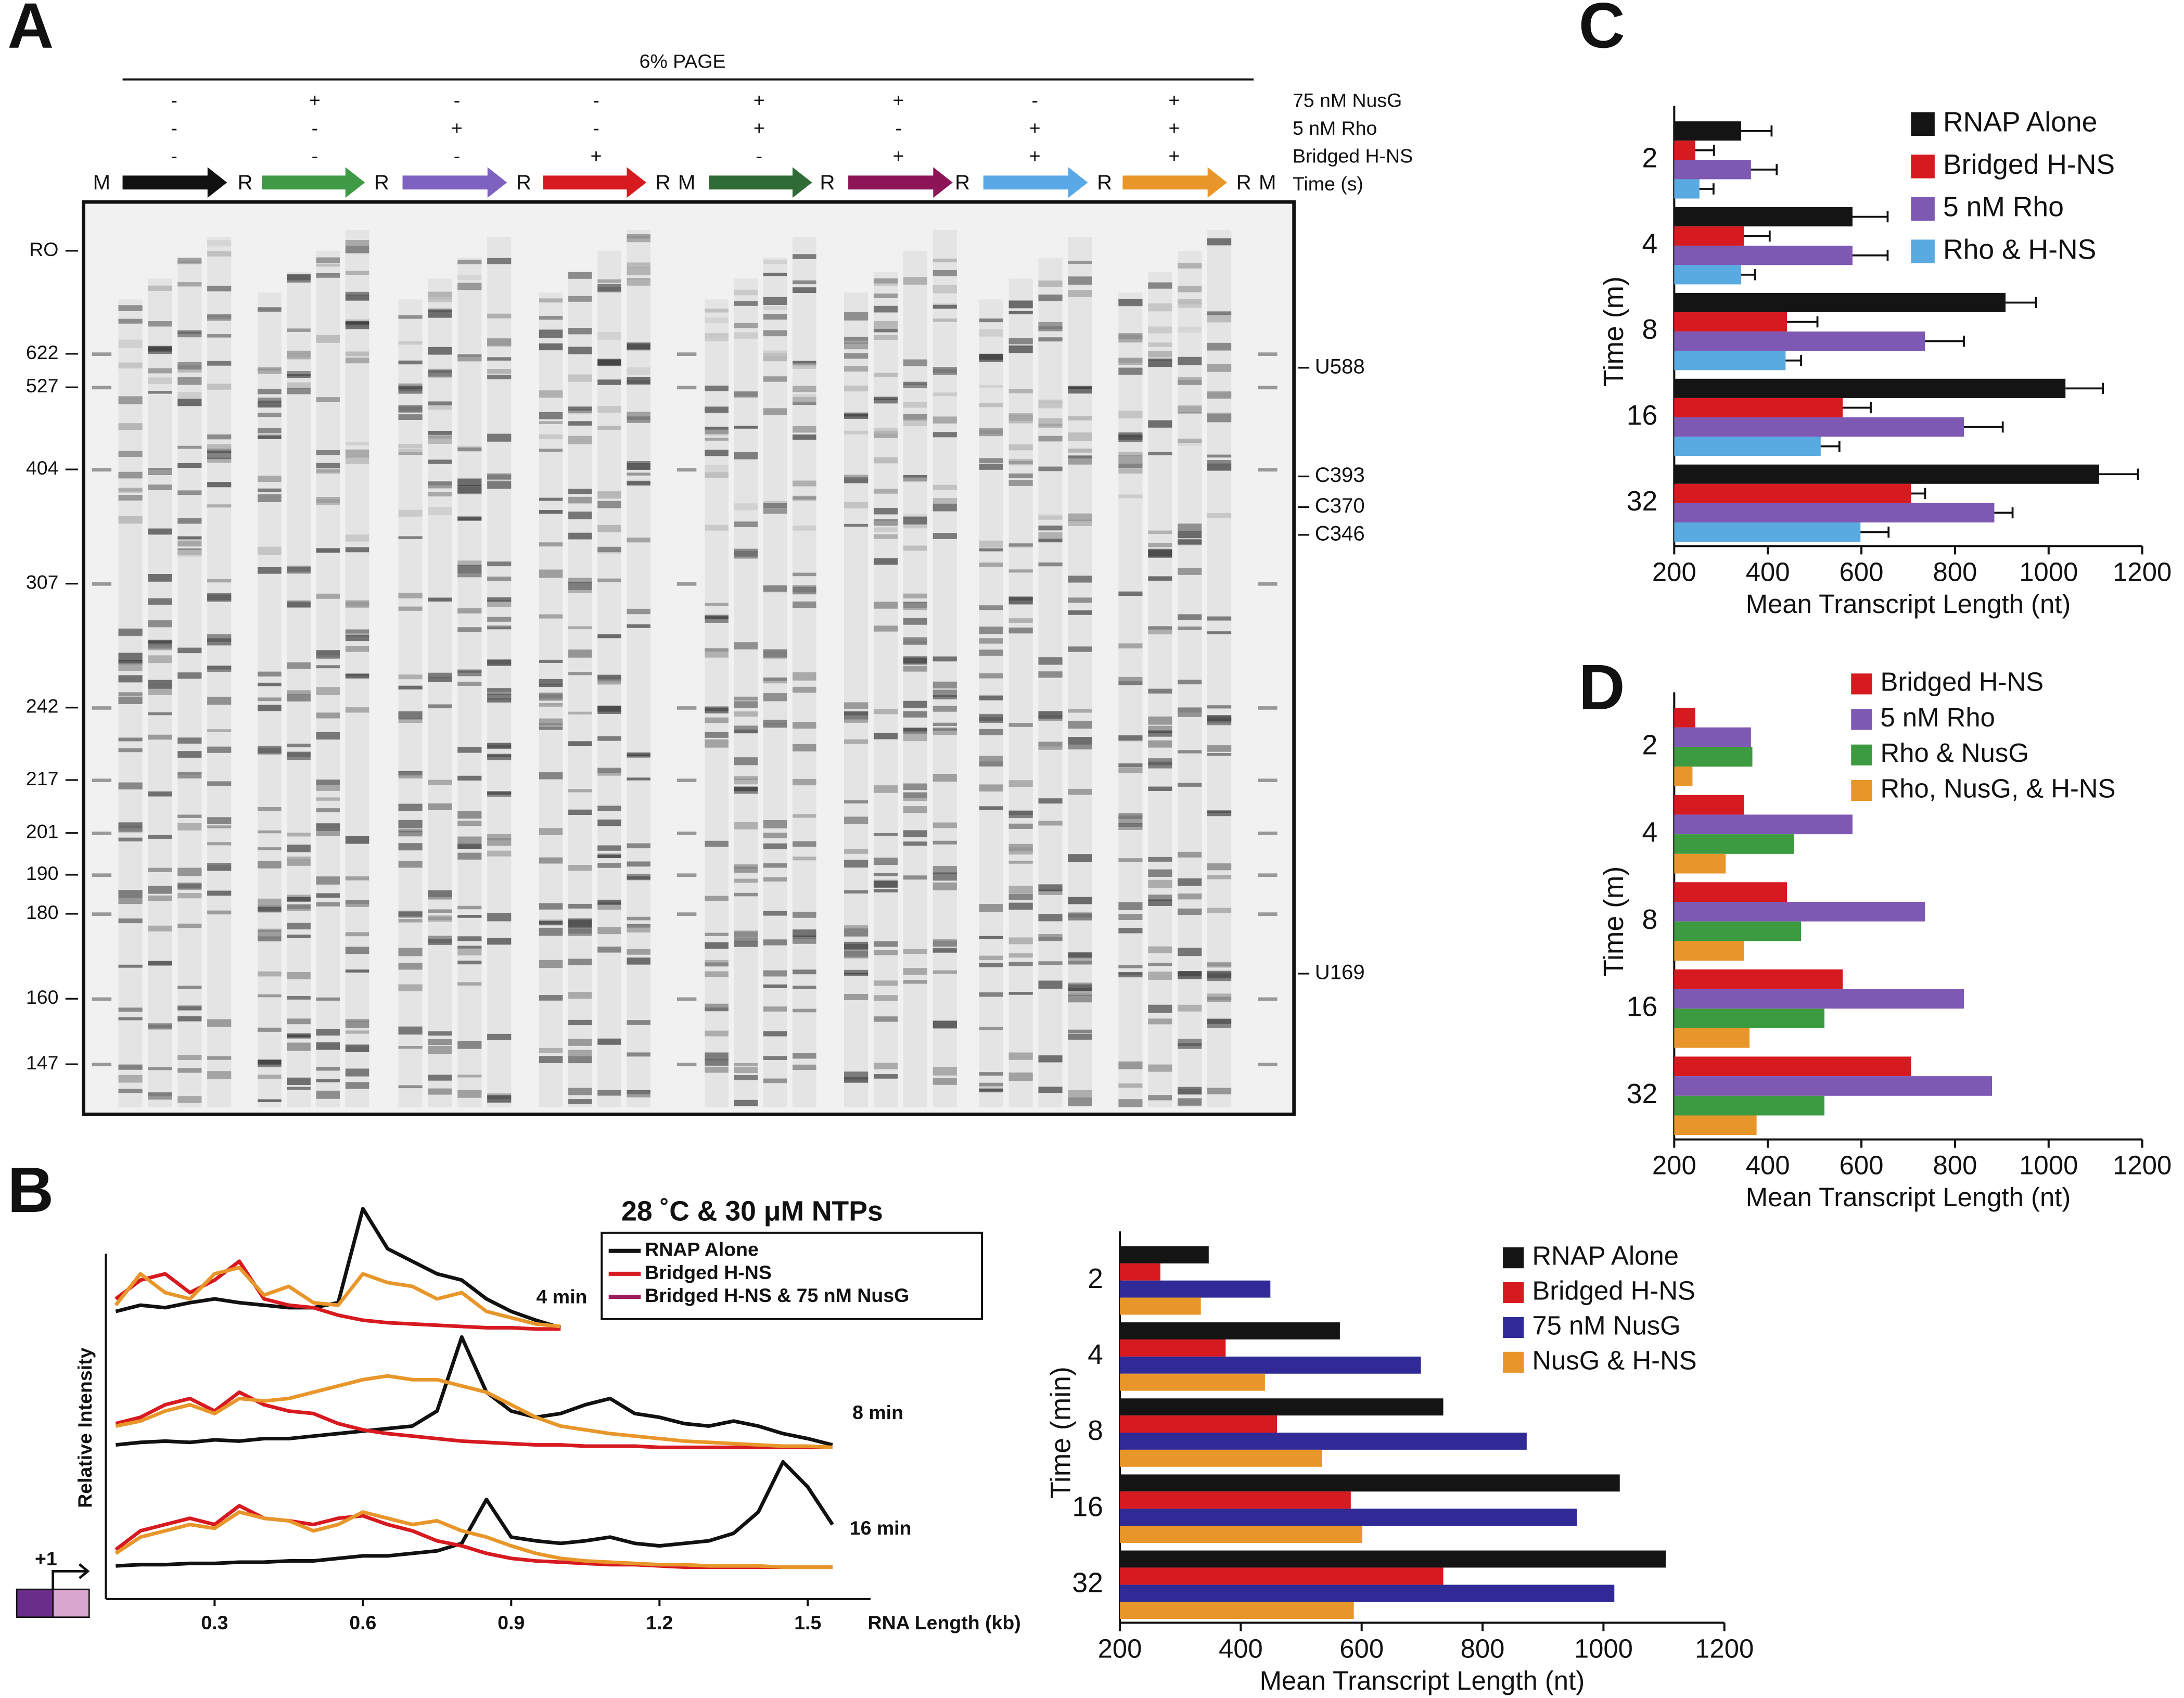 This screenshot has width=2184, height=1698. I want to click on size-marker: 307, so click(43, 582).